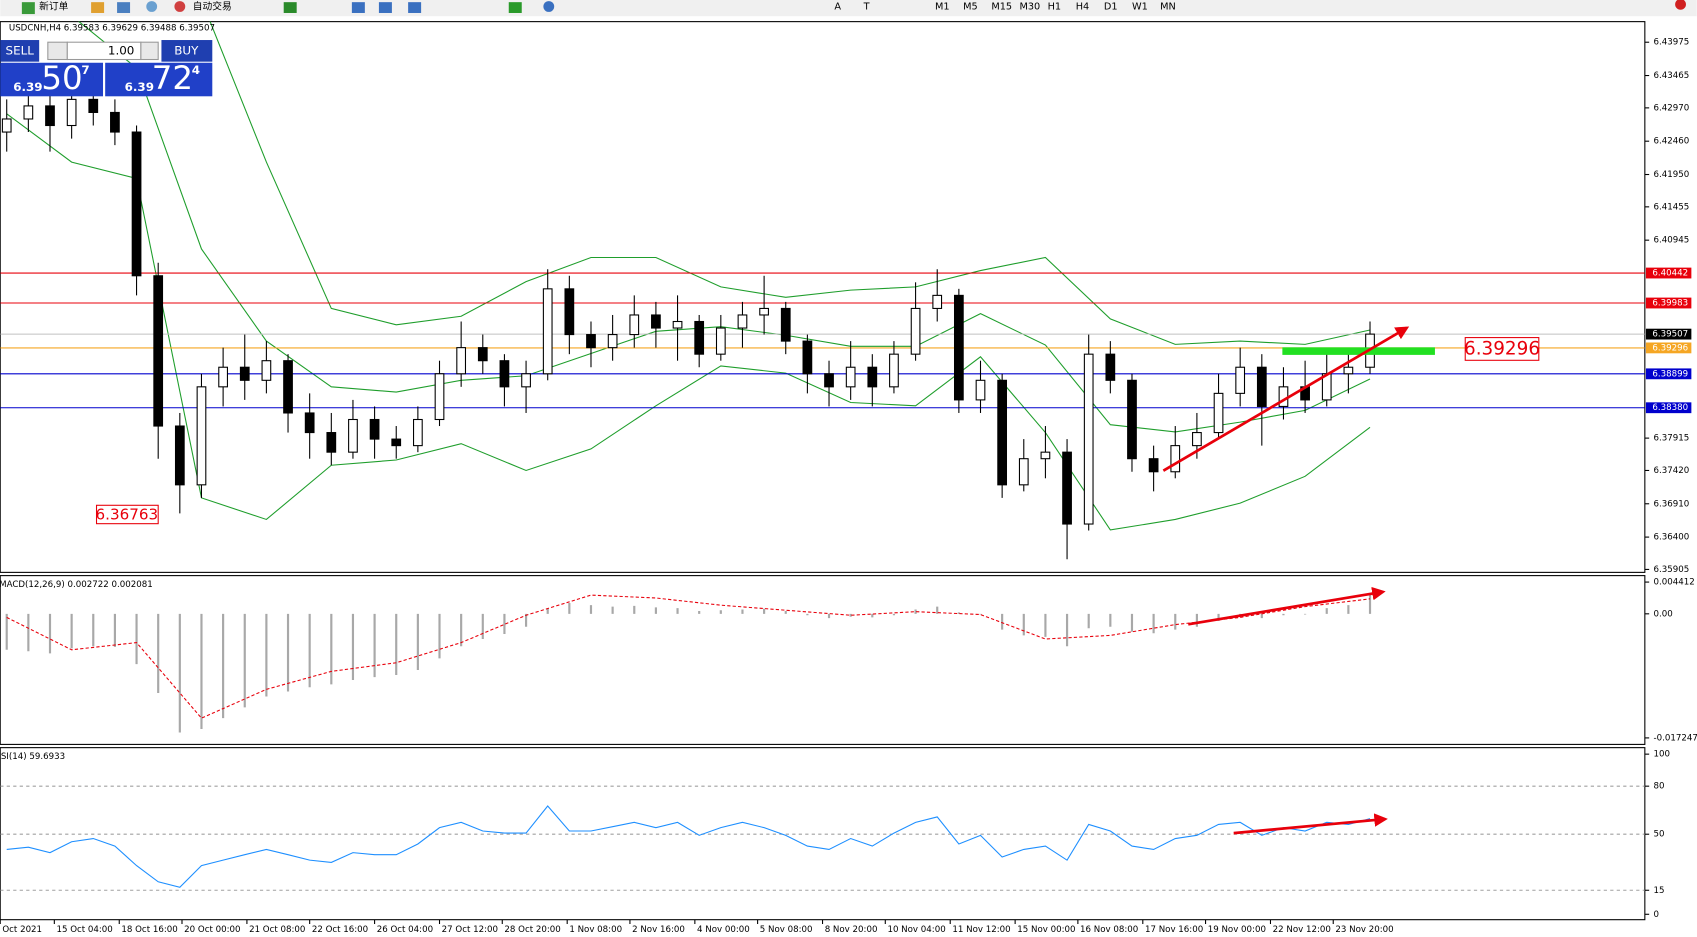  What do you see at coordinates (139, 87) in the screenshot?
I see `ask-base: 6.39` at bounding box center [139, 87].